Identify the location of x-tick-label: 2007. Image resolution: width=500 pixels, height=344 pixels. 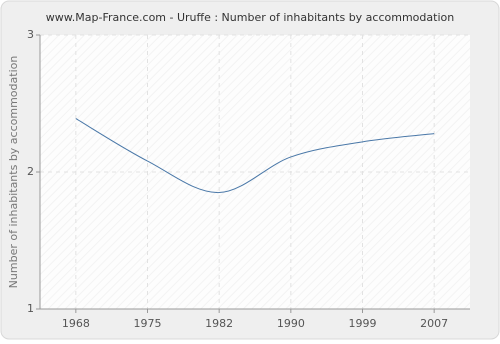
(434, 323).